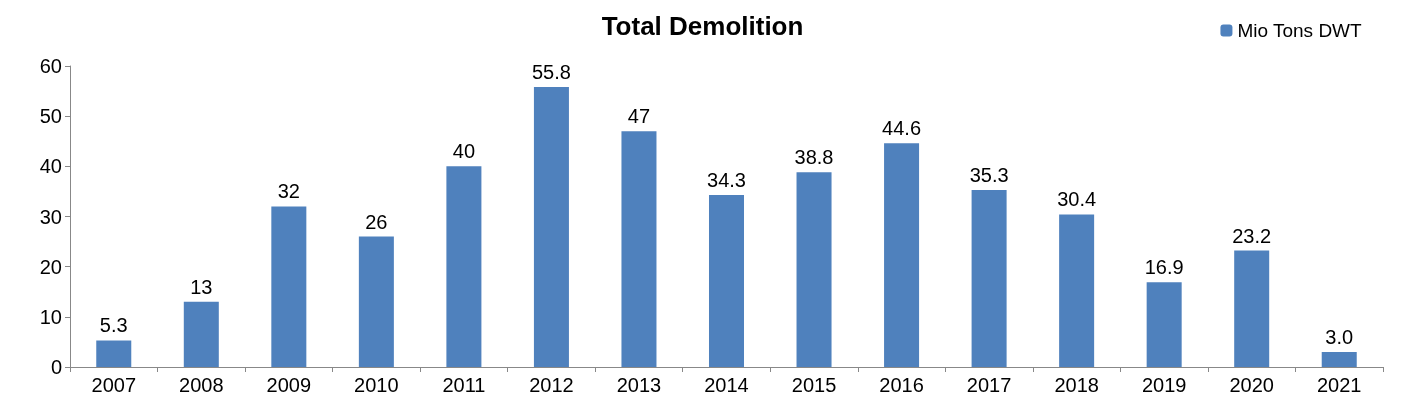  Describe the element at coordinates (376, 221) in the screenshot. I see `data-label: 26` at that location.